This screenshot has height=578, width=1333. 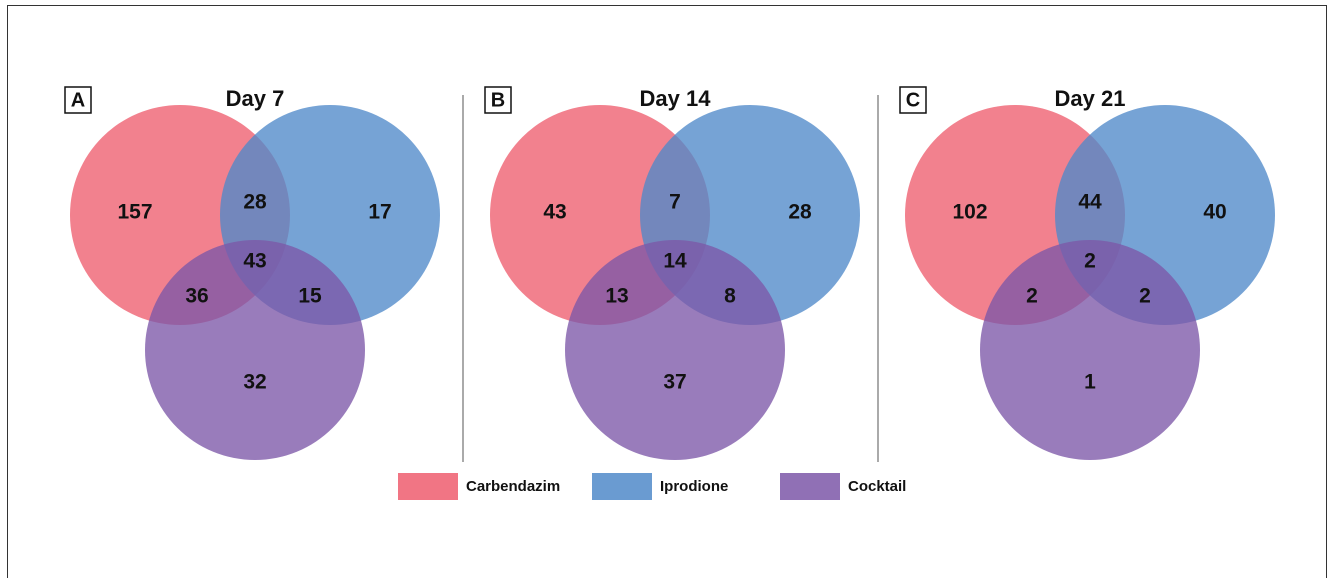 I want to click on panel-title: Day 7, so click(x=255, y=98).